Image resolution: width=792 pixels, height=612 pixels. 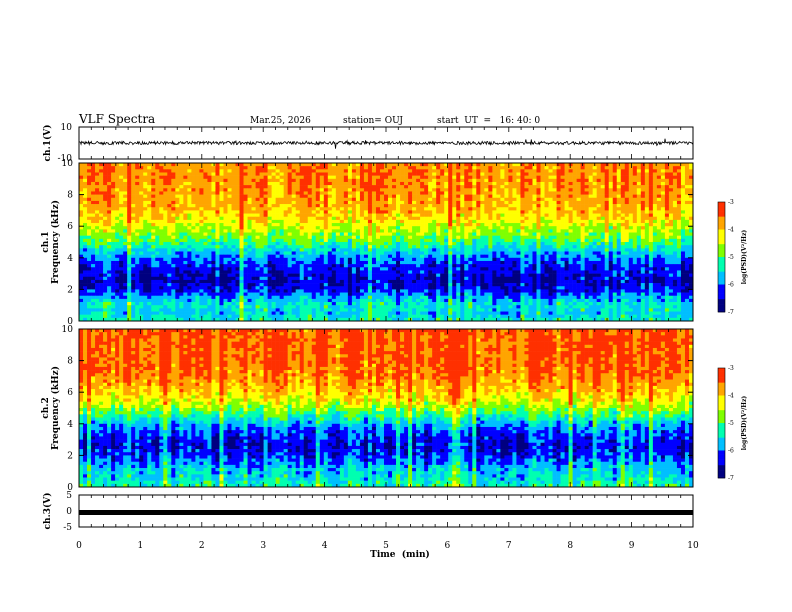 I want to click on figure-title: VLF Spectra, so click(x=116, y=119).